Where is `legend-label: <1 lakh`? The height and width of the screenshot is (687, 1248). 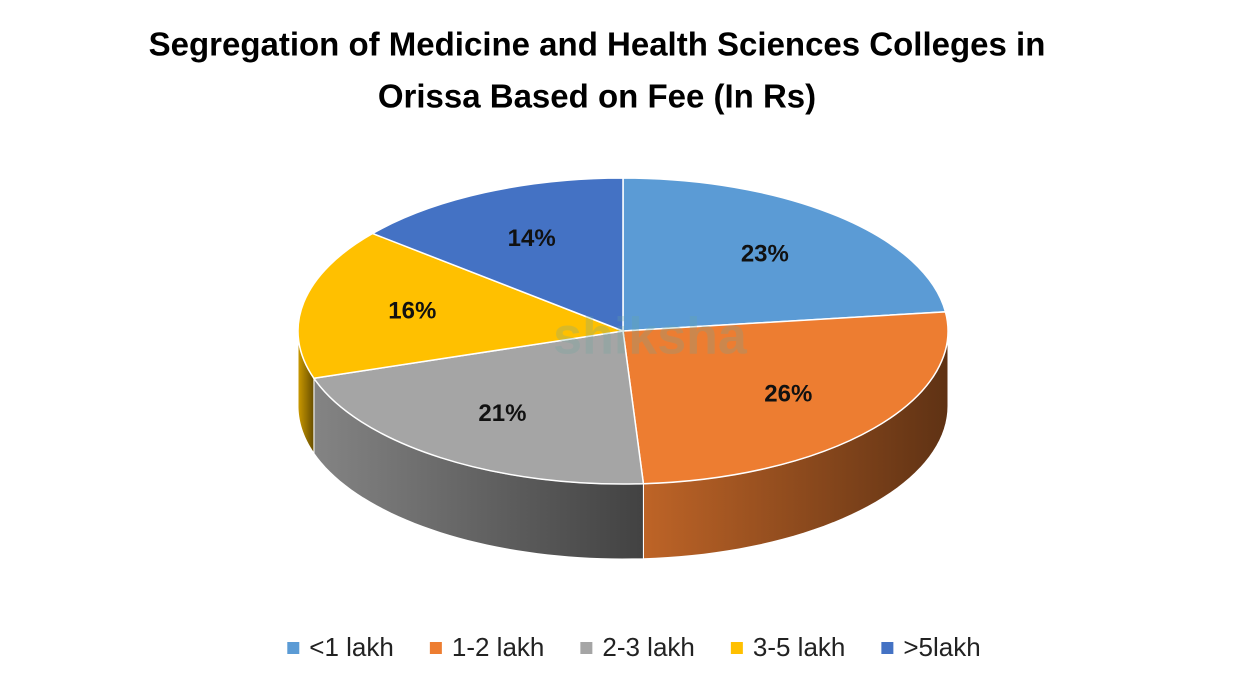 legend-label: <1 lakh is located at coordinates (351, 647).